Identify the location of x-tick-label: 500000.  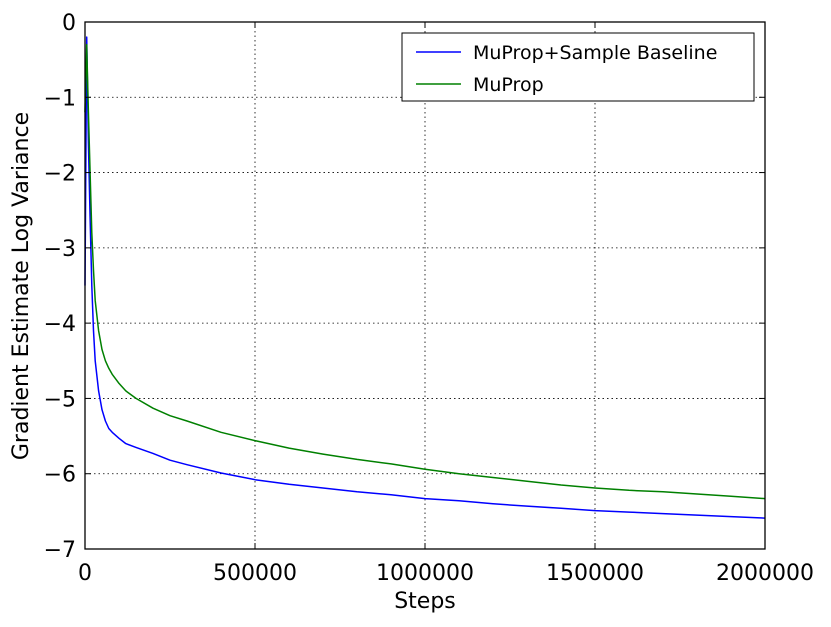
(255, 573).